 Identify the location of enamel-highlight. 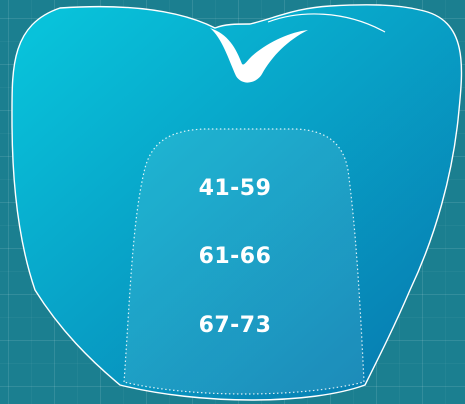
(326, 23).